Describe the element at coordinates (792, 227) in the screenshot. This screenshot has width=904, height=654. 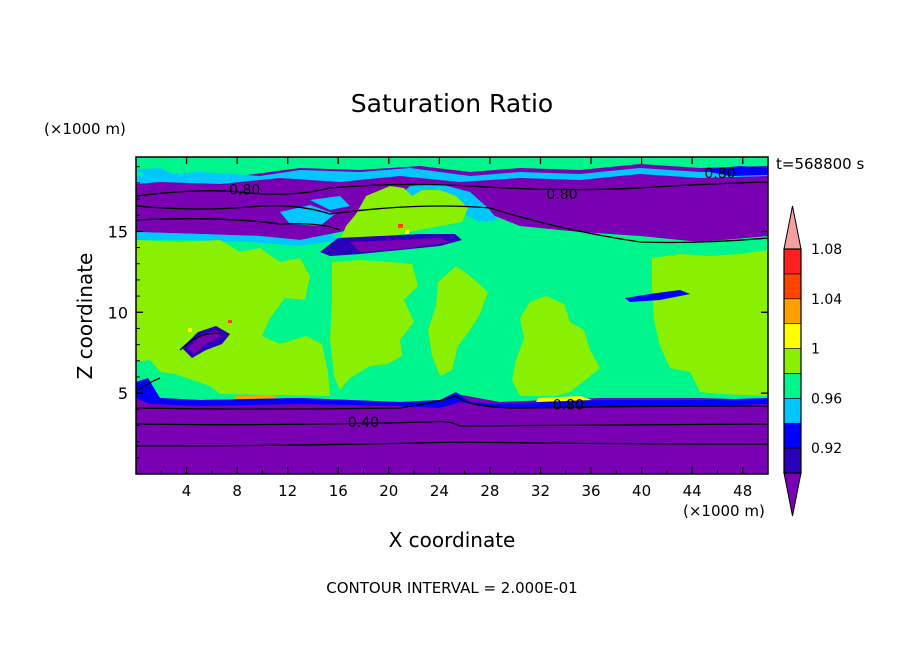
I see `colorbar-max-arrow` at that location.